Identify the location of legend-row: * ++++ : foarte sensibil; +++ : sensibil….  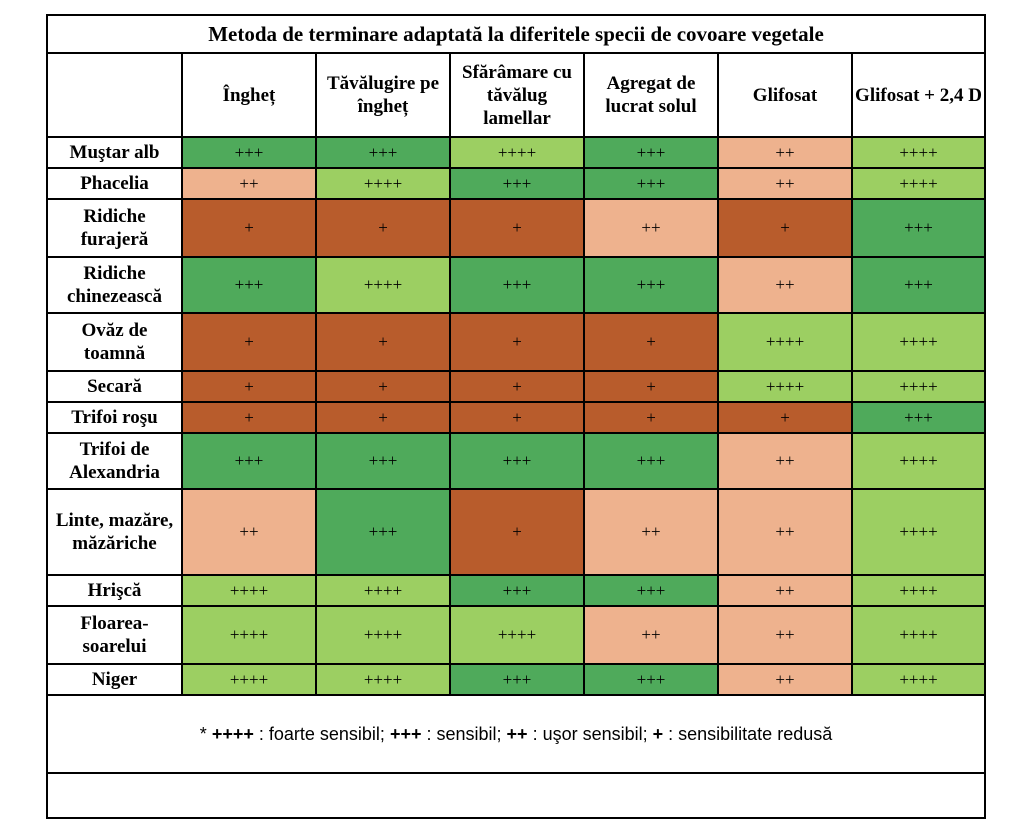
(516, 734).